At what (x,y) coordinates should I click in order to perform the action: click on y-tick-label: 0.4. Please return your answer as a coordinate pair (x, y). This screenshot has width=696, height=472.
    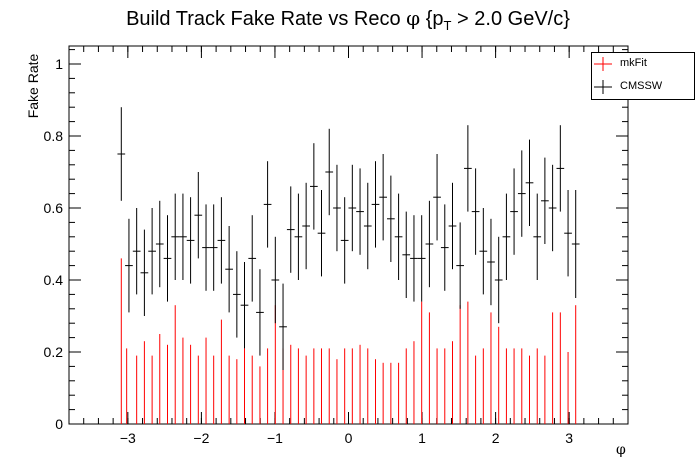
    Looking at the image, I should click on (54, 280).